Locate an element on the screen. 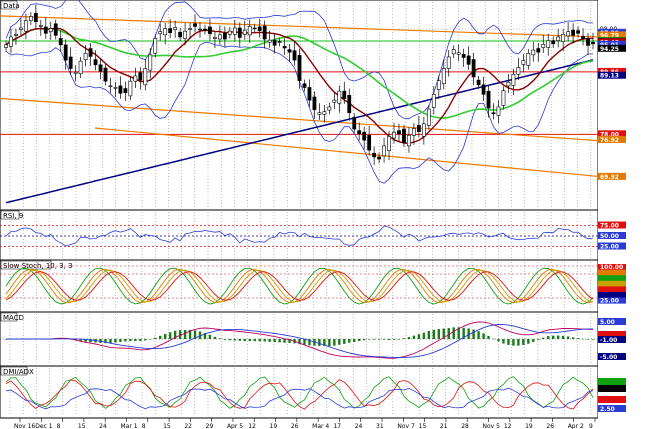 The height and width of the screenshot is (429, 650). price-badge-label: 69.92 is located at coordinates (609, 177).